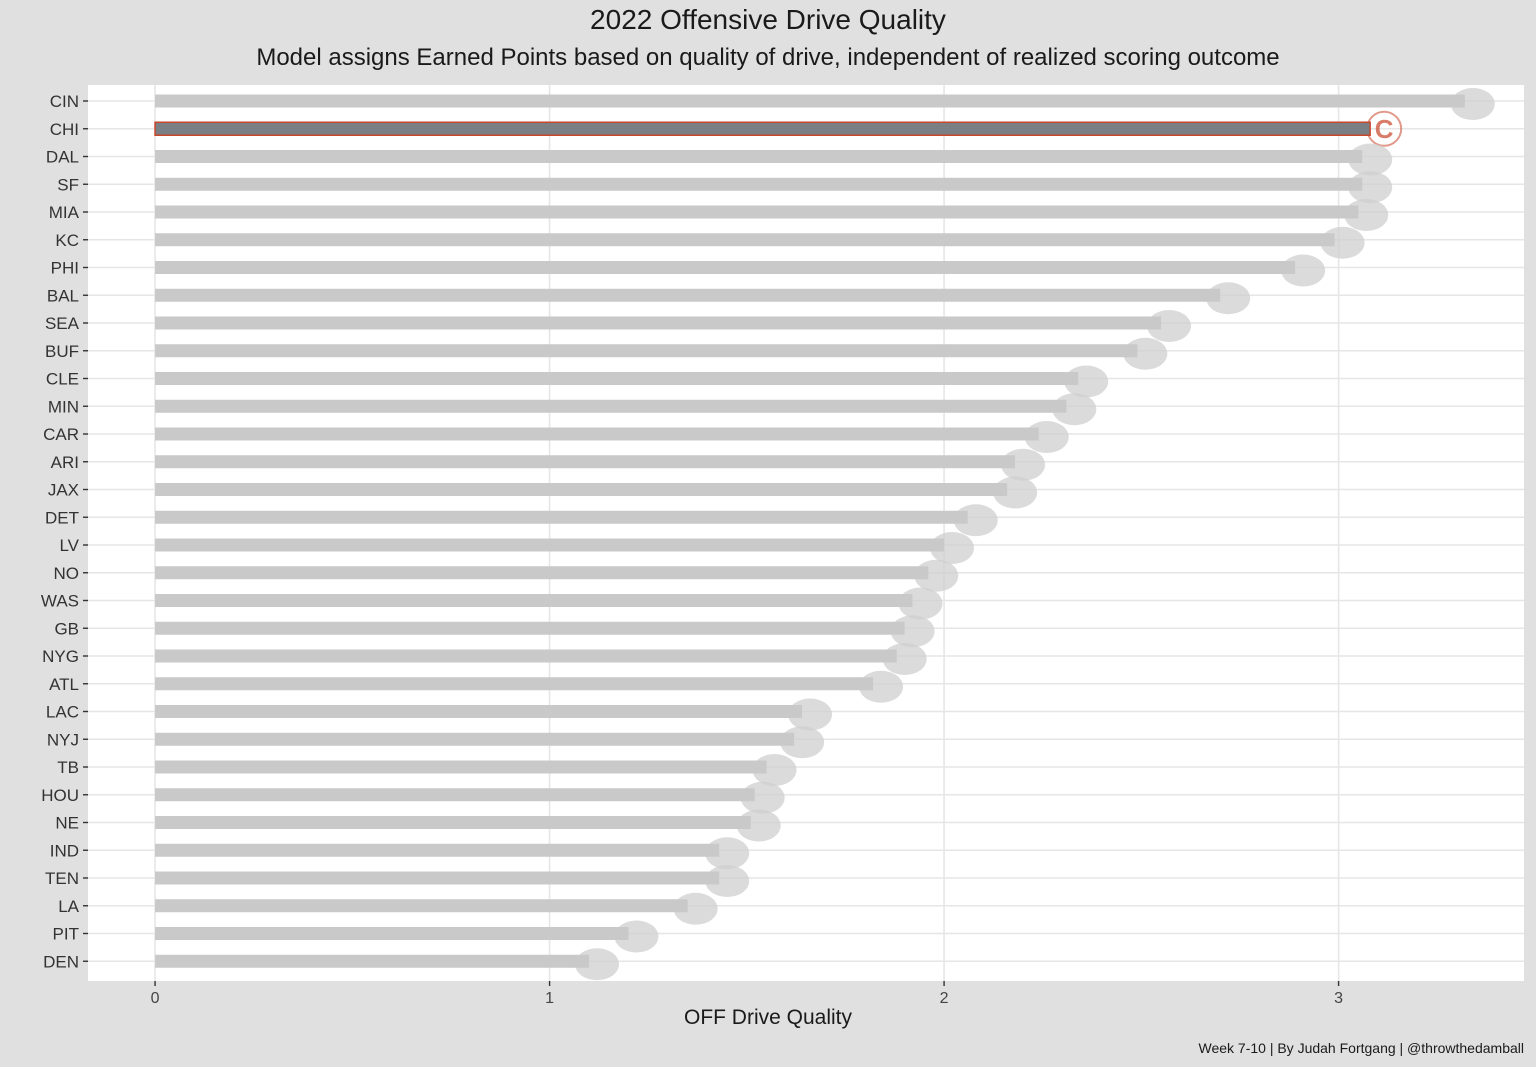  I want to click on bar-tb, so click(461, 767).